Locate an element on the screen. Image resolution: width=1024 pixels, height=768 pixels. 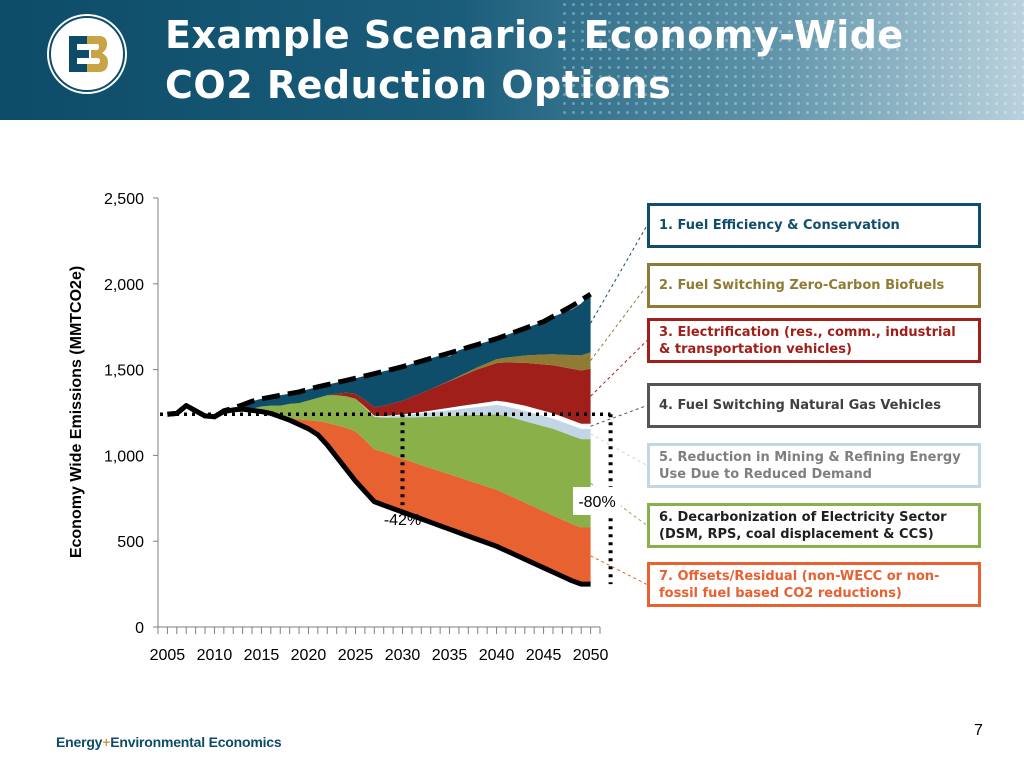
x-tick-label: 2045 is located at coordinates (544, 655).